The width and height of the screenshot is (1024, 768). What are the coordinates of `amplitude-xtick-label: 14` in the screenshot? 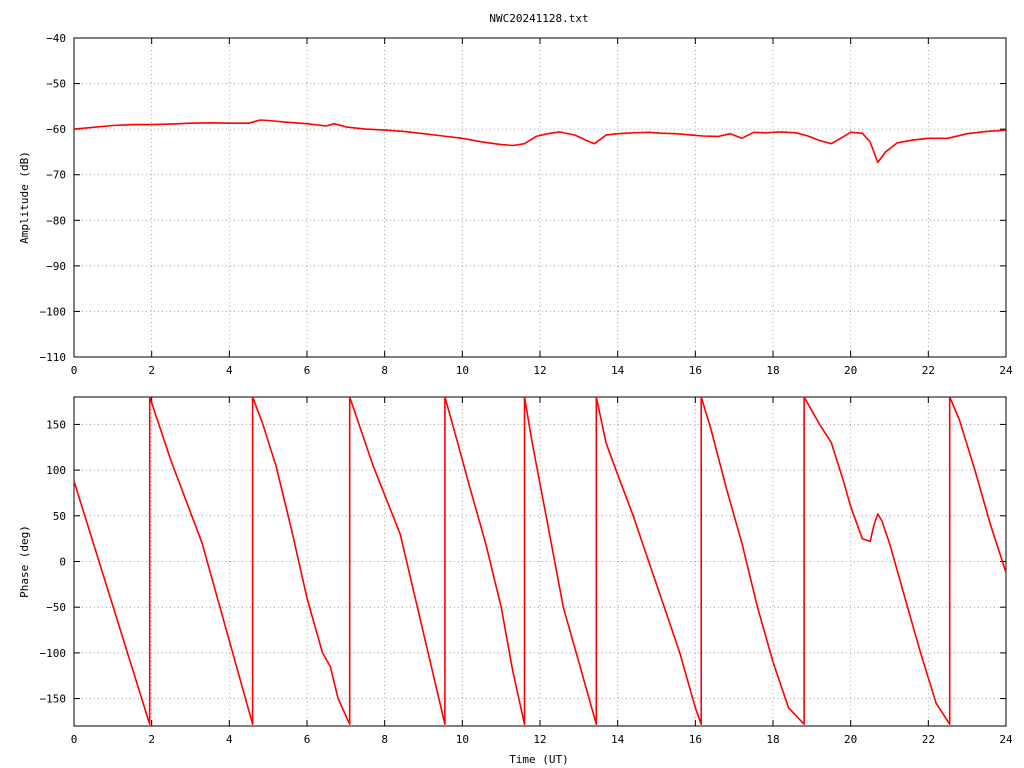 It's located at (618, 370).